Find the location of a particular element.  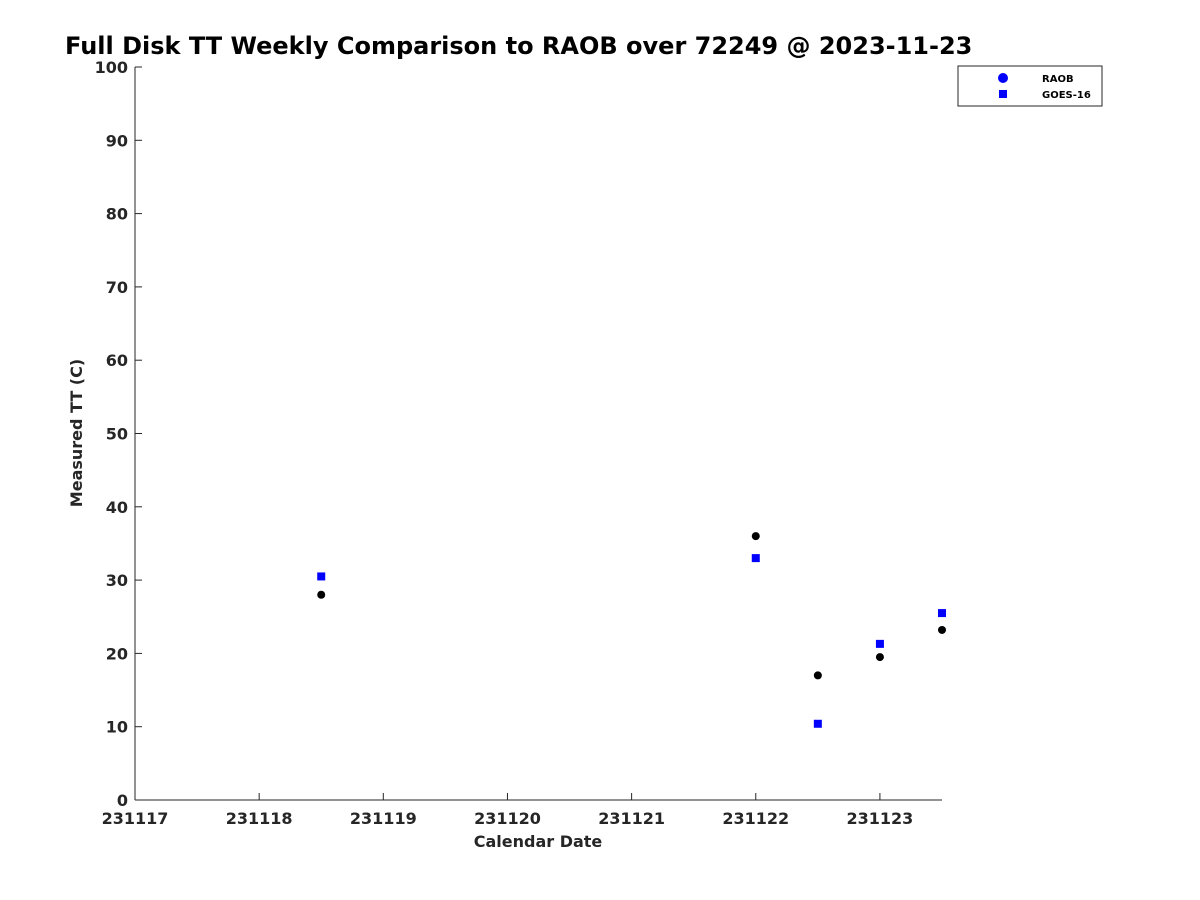

y-tick-label: 50 is located at coordinates (117, 434).